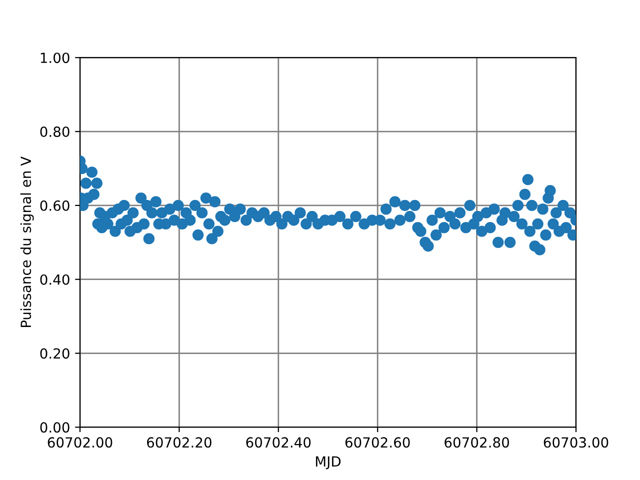  What do you see at coordinates (55, 353) in the screenshot?
I see `y-tick-label: 0.20` at bounding box center [55, 353].